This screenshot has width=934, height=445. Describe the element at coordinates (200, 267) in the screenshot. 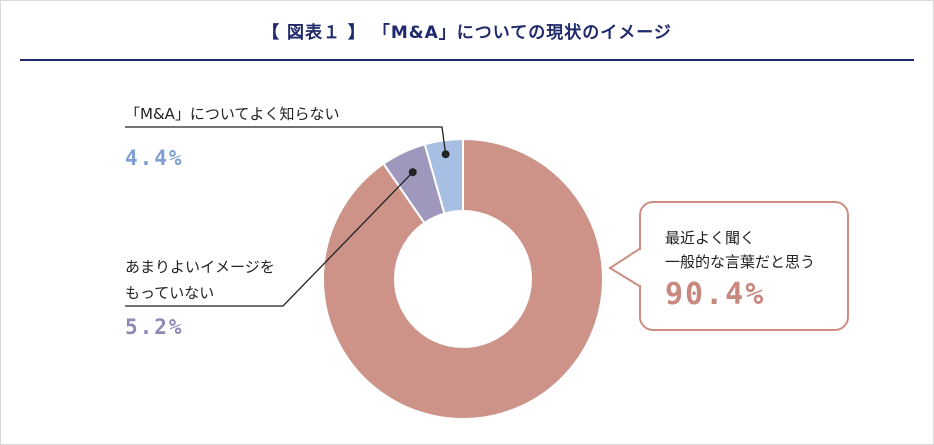

I see `label-negative-line1: あまりよいイメージを` at that location.